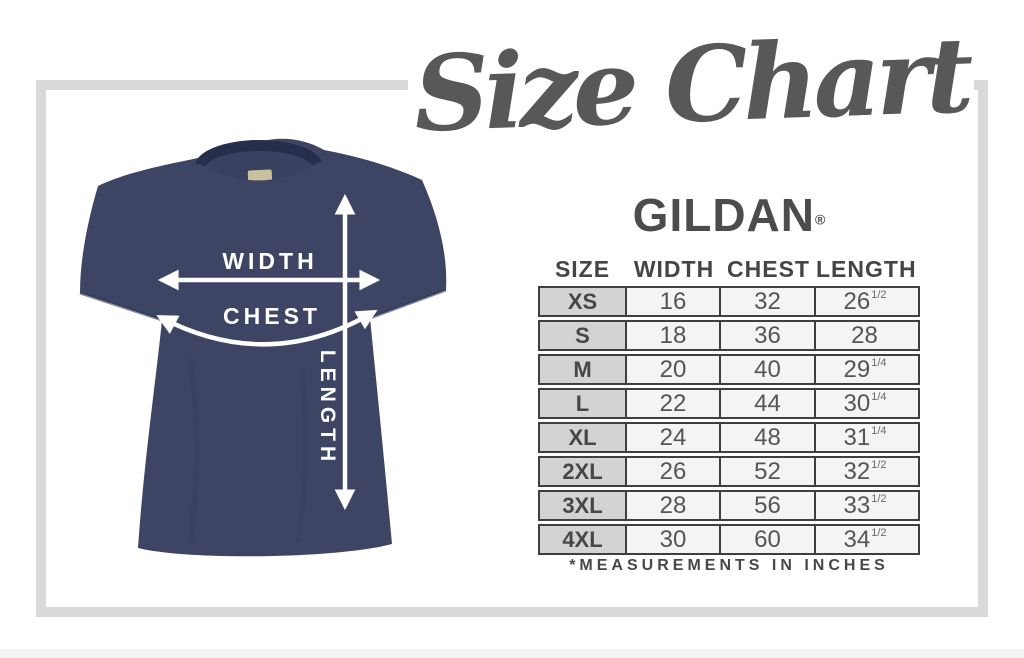 This screenshot has height=658, width=1024. I want to click on table-row: XL 24 48 31 1/4, so click(729, 437).